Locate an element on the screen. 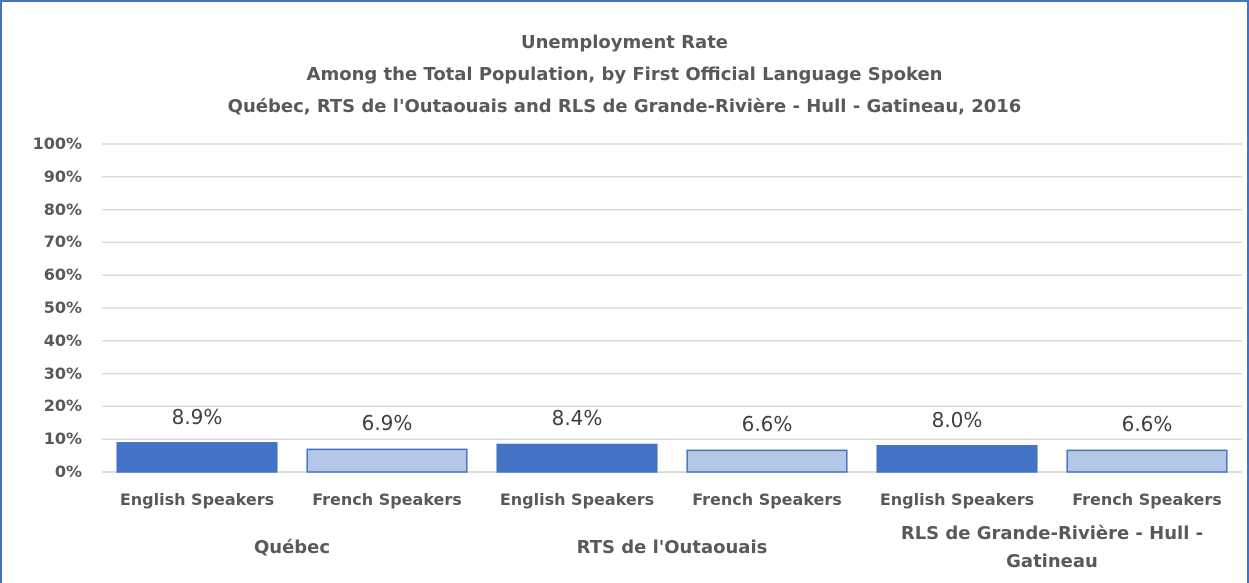 The height and width of the screenshot is (583, 1249). y-tick-label: 60% is located at coordinates (62, 275).